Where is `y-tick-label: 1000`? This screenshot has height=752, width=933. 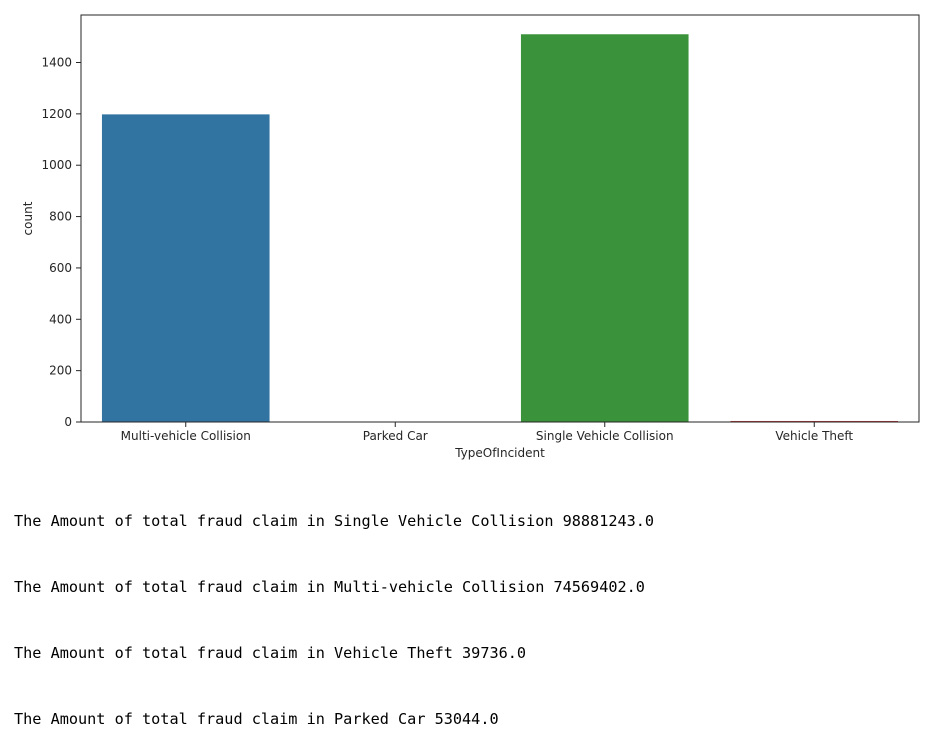
y-tick-label: 1000 is located at coordinates (56, 165).